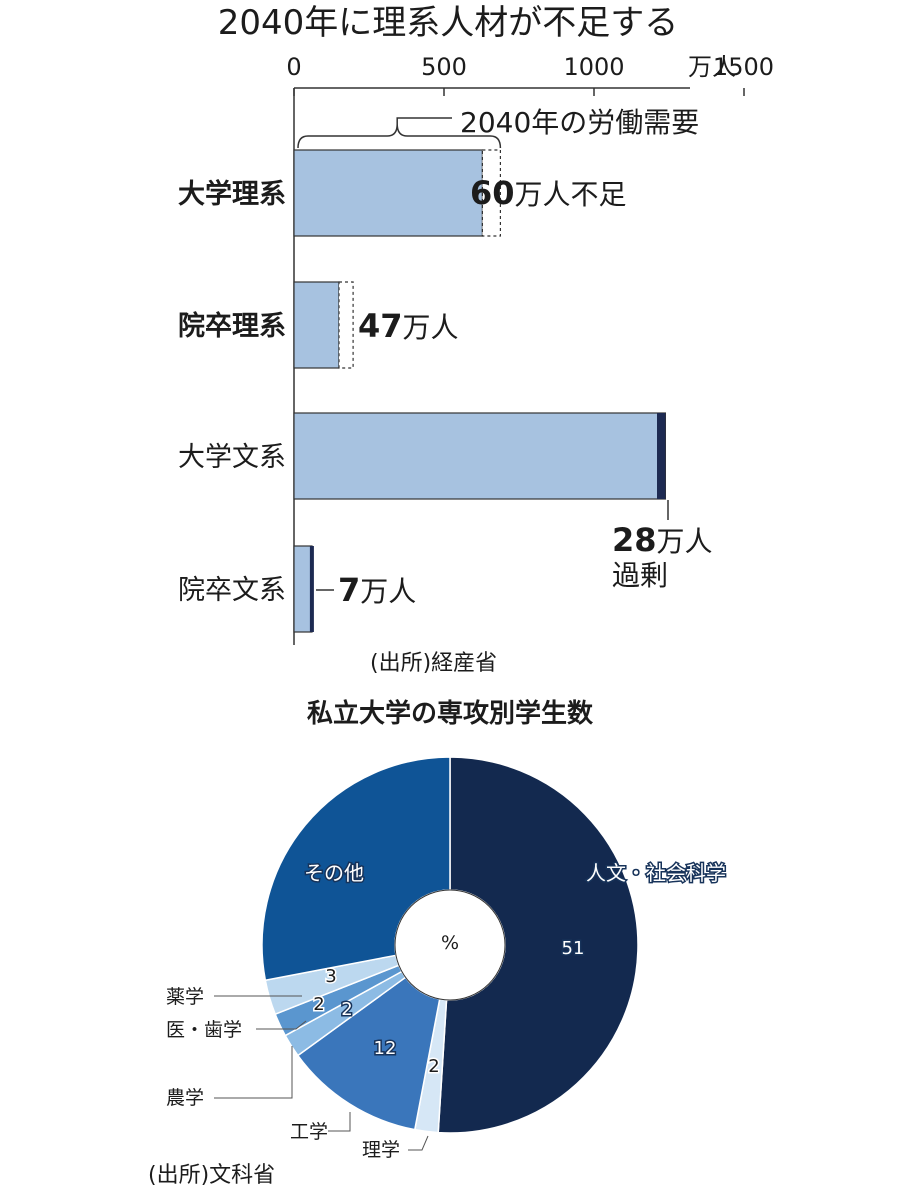 This screenshot has width=900, height=1204. What do you see at coordinates (204, 1030) in the screenshot?
I see `pie-category-label: 医・歯学` at bounding box center [204, 1030].